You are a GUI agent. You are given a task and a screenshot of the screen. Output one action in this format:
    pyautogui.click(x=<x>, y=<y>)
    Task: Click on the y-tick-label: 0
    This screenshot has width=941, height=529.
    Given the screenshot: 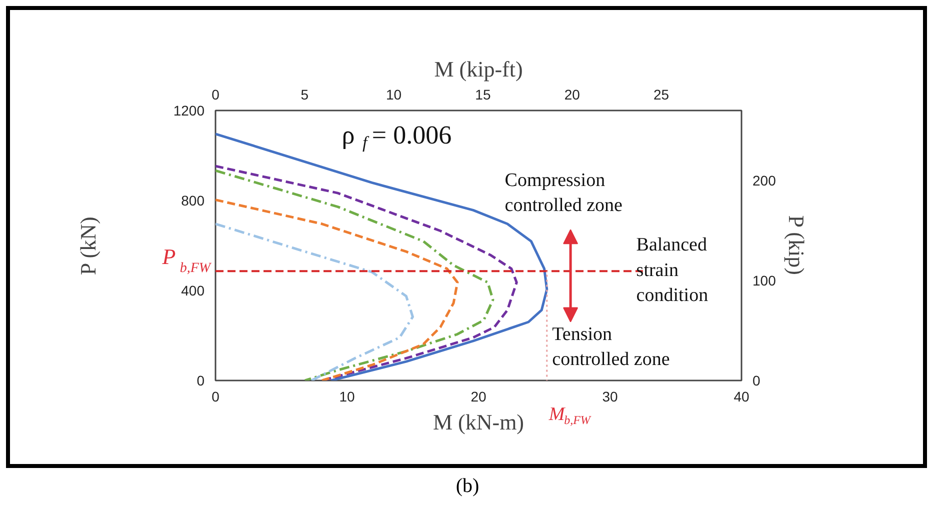 What is the action you would take?
    pyautogui.click(x=200, y=380)
    